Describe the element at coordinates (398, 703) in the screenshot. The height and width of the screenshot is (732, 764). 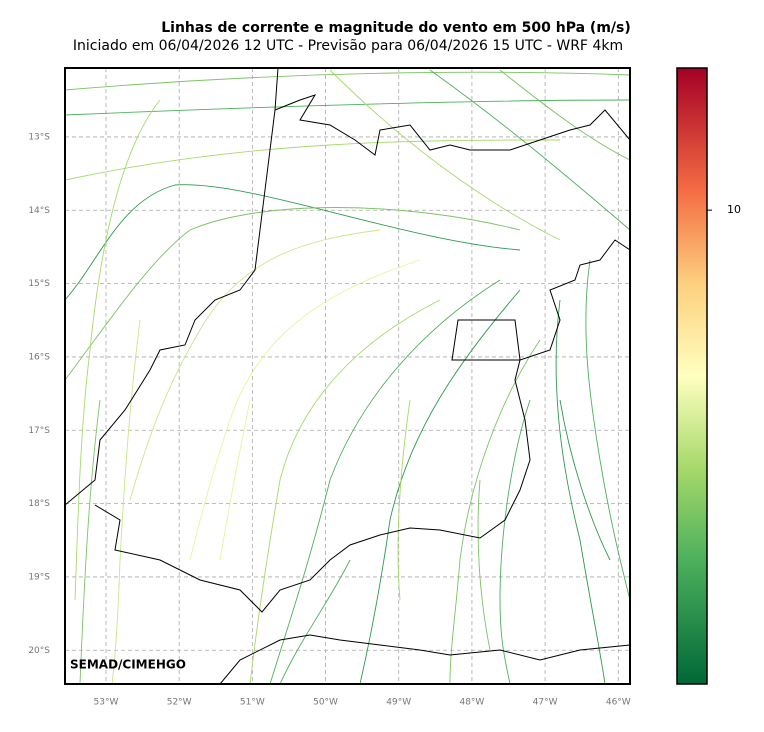
I see `x-tick-label: 49°W` at that location.